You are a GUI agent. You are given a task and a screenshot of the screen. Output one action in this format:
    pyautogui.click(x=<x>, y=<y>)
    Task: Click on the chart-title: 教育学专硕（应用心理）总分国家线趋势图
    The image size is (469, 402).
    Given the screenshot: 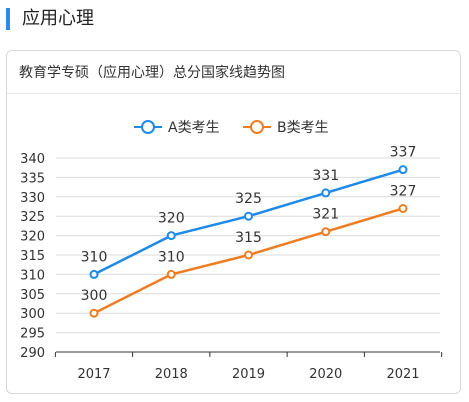 What is the action you would take?
    pyautogui.click(x=152, y=73)
    